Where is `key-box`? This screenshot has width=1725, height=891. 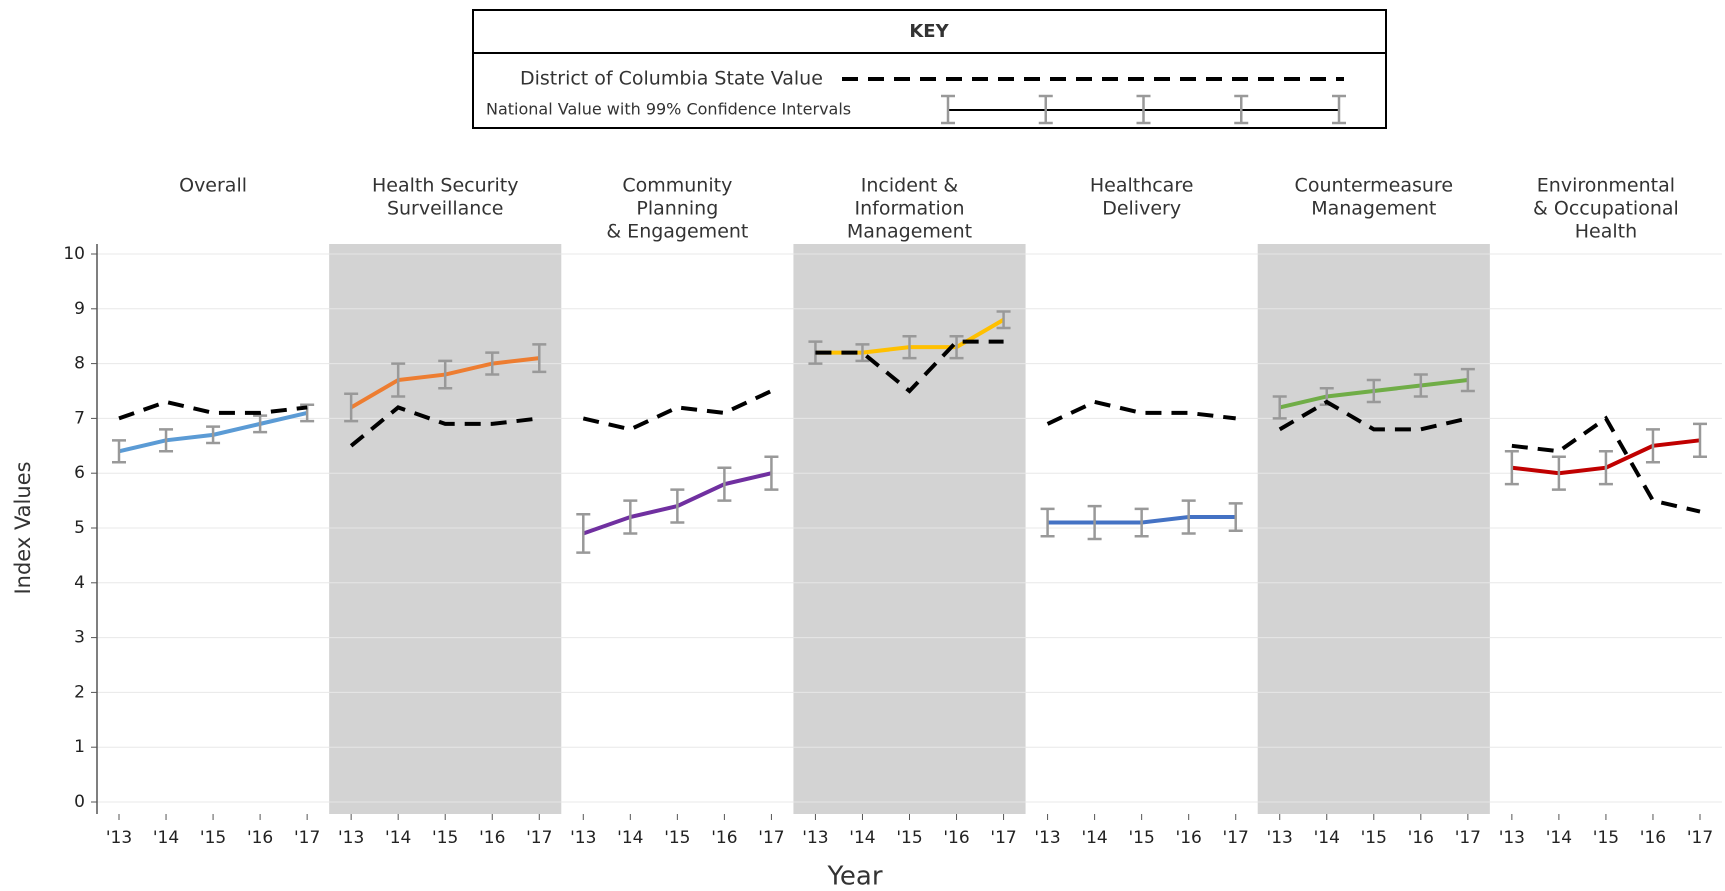
key-box is located at coordinates (929, 69).